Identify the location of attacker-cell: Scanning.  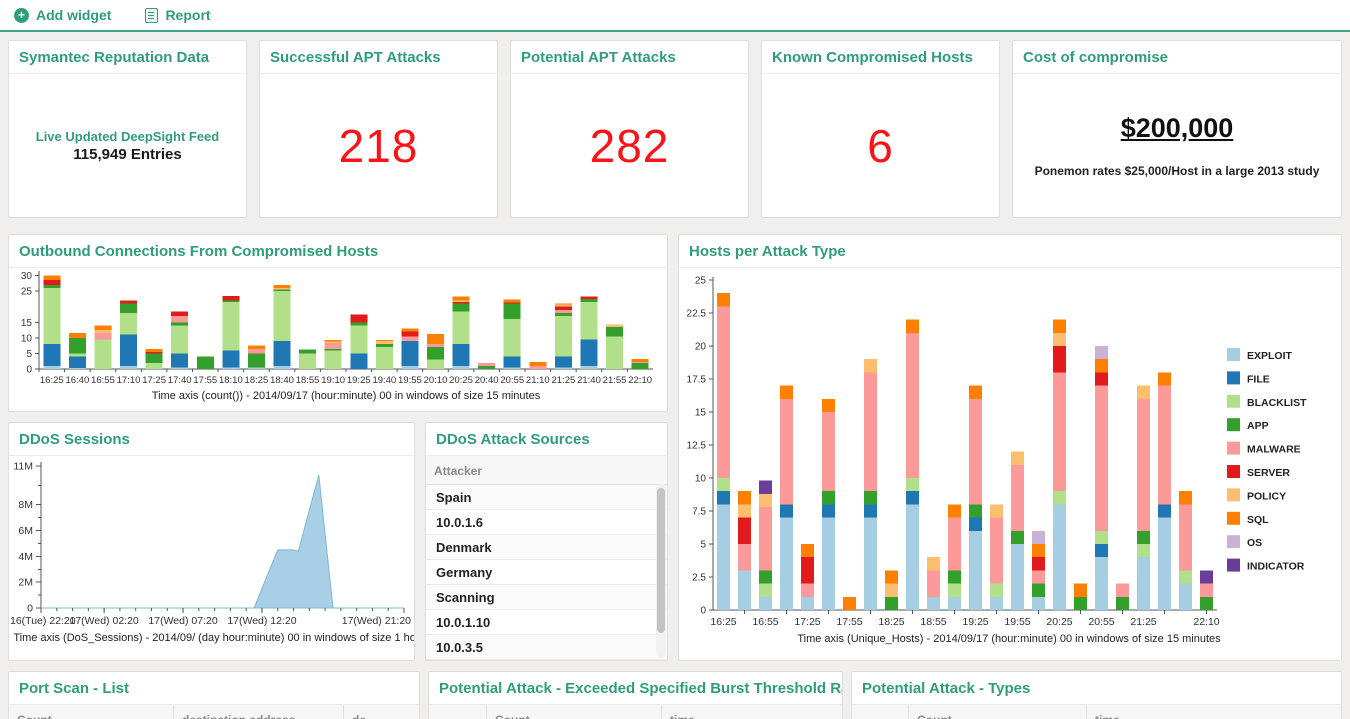
(465, 597).